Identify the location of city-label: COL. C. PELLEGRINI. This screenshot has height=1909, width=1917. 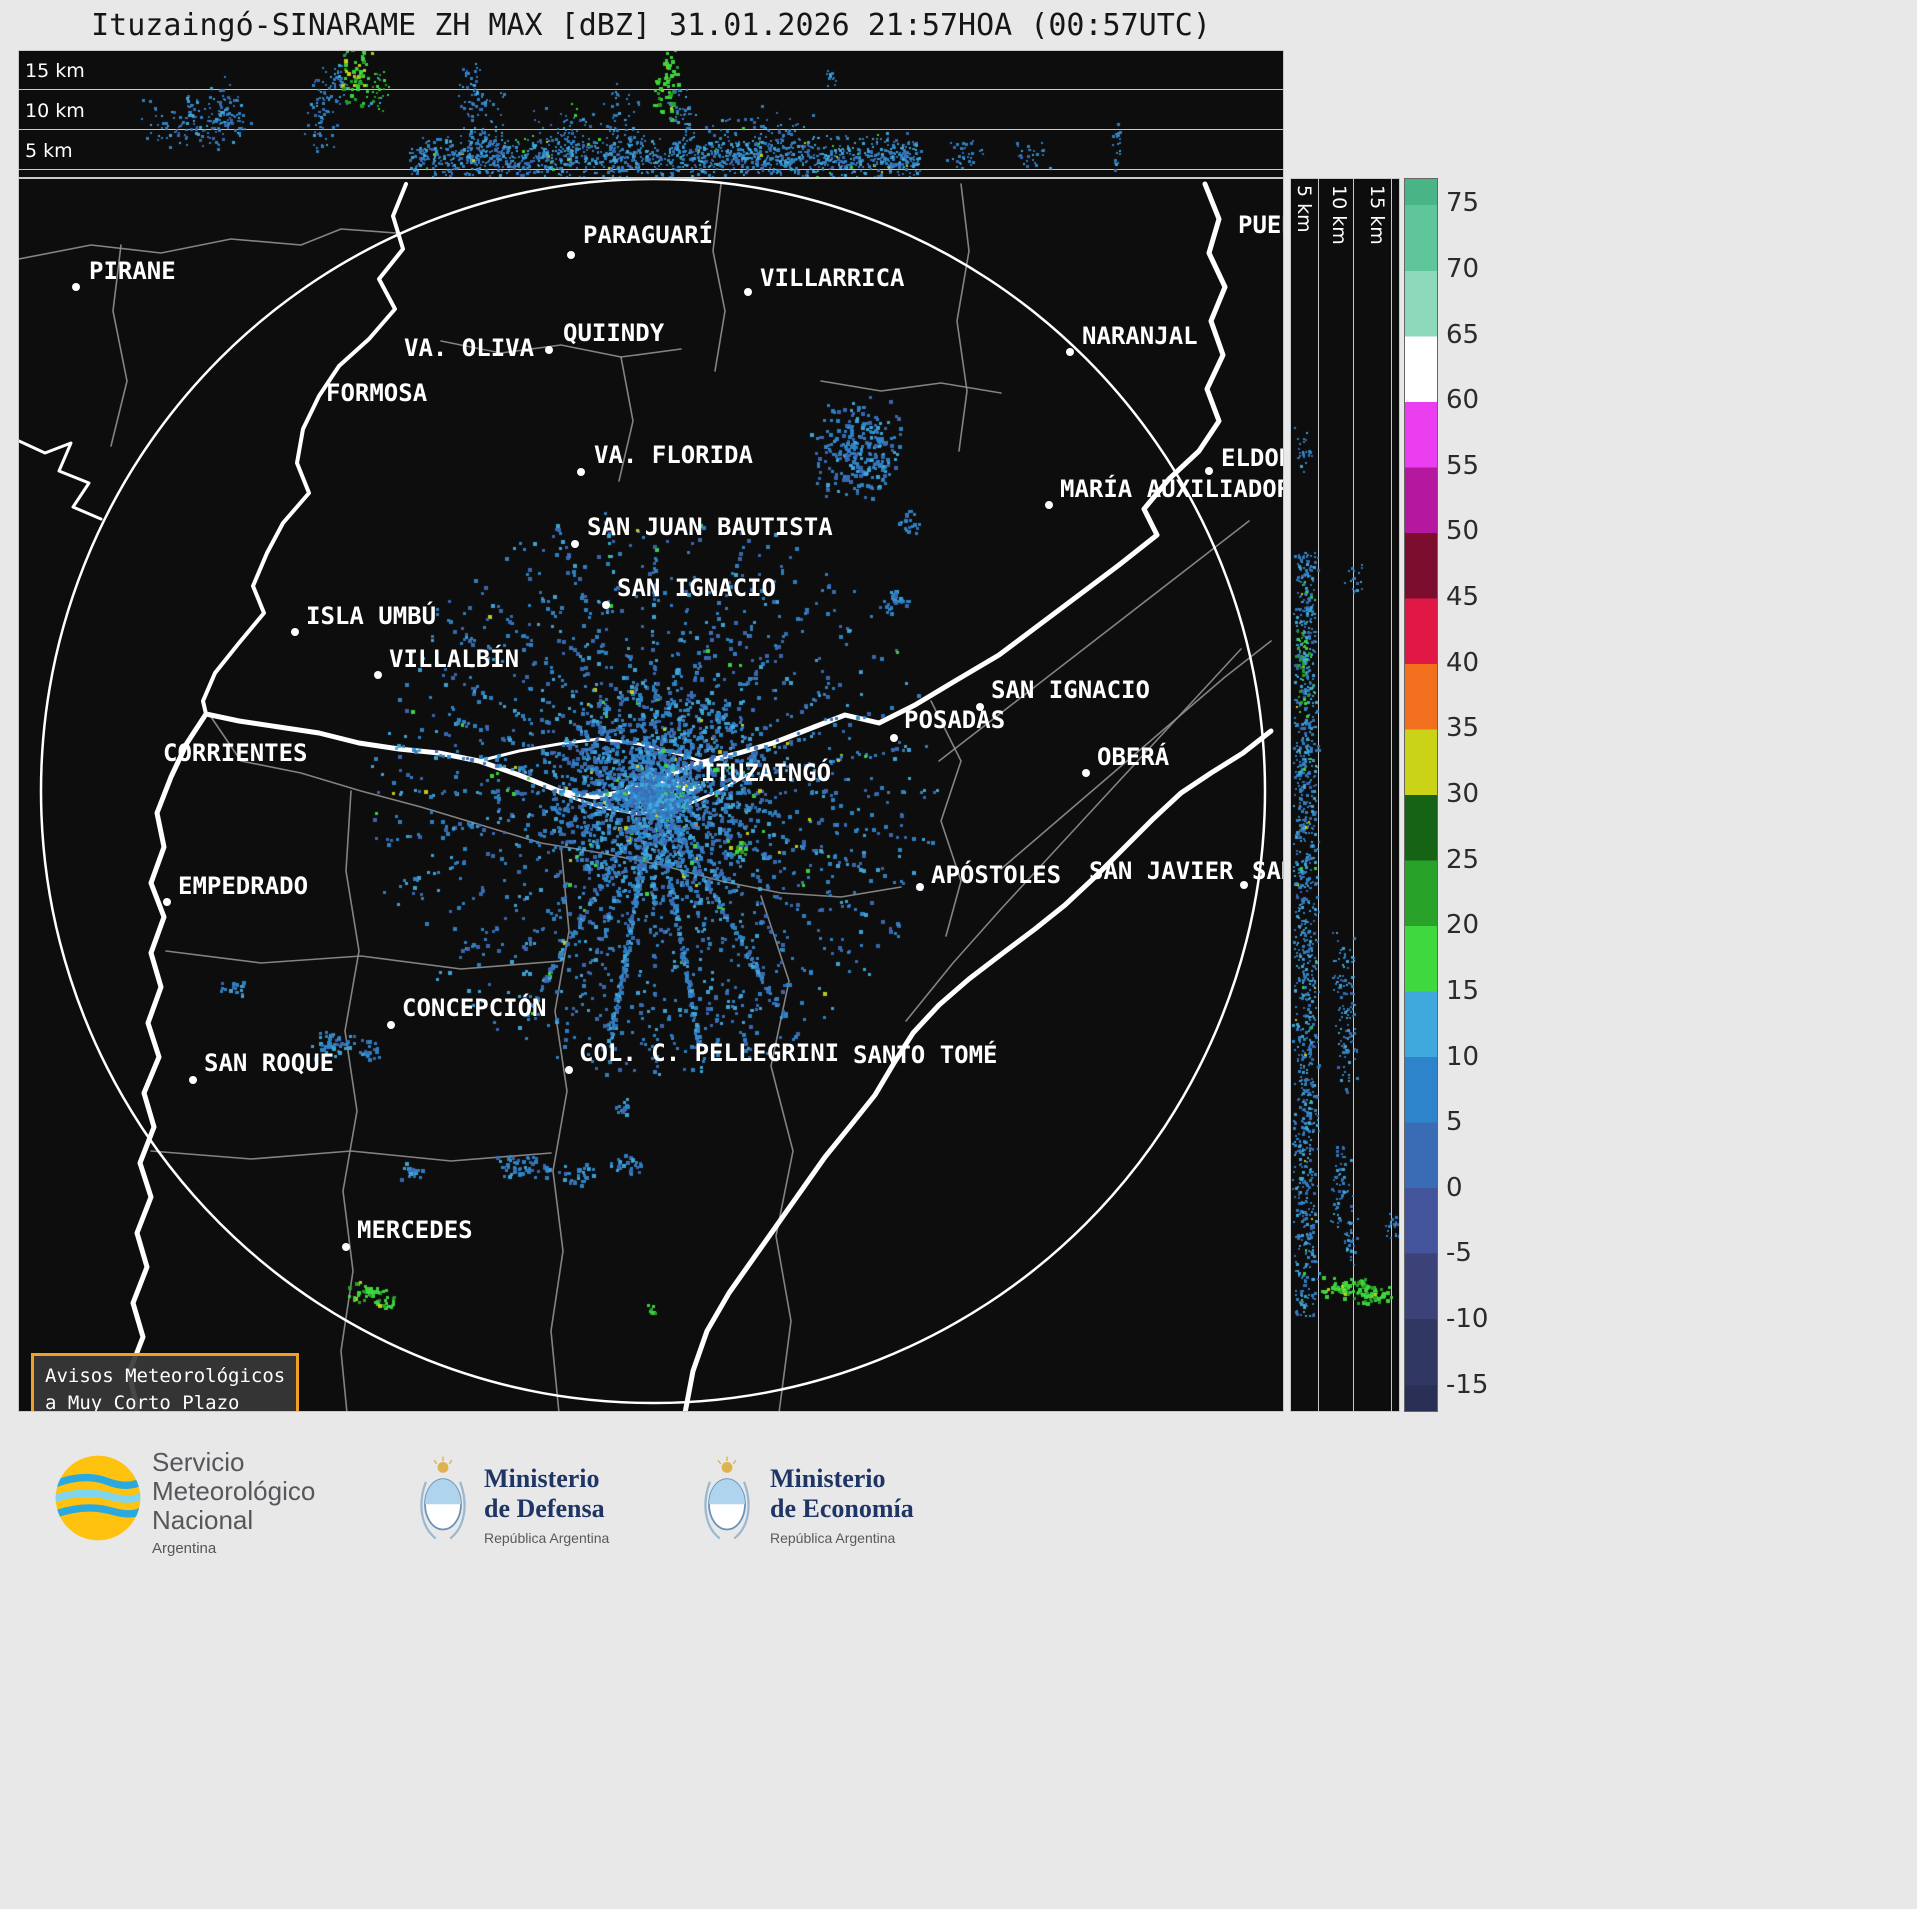
(709, 1053).